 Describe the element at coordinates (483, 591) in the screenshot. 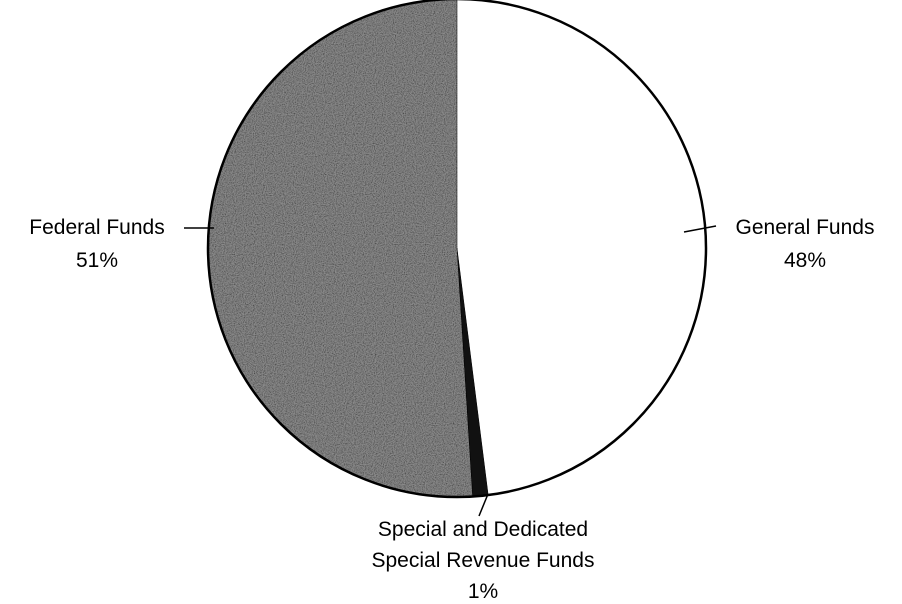

I see `label-special-funds-percent: 1%` at that location.